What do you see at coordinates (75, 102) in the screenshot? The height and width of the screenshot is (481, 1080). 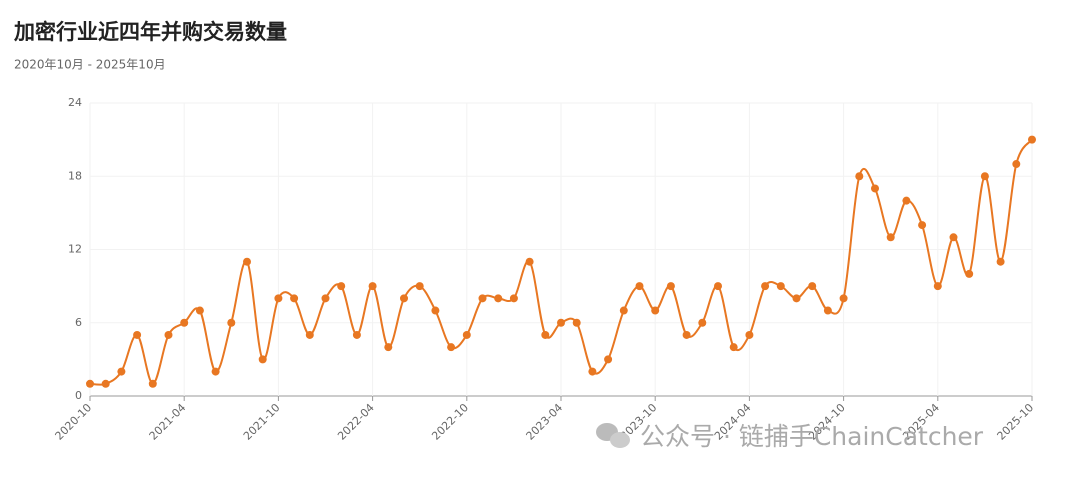 I see `y-tick-label: 24` at bounding box center [75, 102].